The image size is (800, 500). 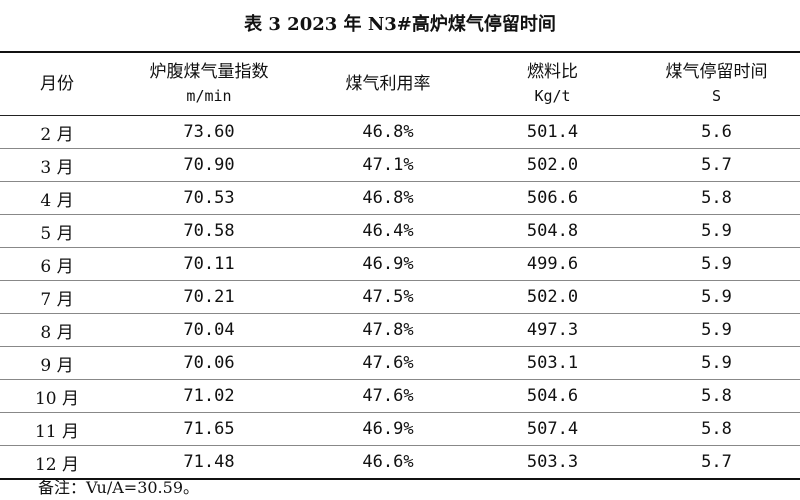 What do you see at coordinates (552, 72) in the screenshot?
I see `header-label: 燃料比` at bounding box center [552, 72].